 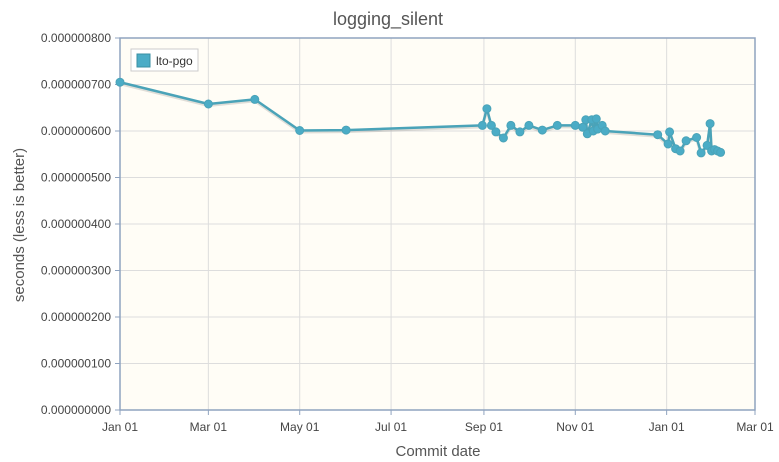 I want to click on y-tick-label: 0.000000100, so click(x=76, y=364).